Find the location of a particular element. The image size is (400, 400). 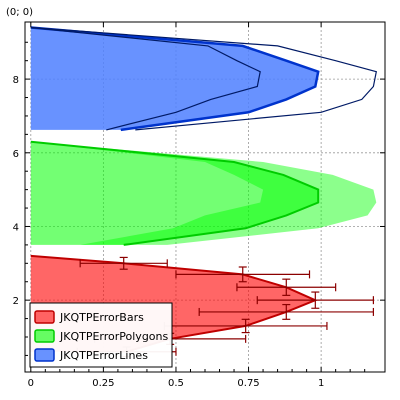

legend-label-0: JKQTPErrorBars is located at coordinates (101, 317).